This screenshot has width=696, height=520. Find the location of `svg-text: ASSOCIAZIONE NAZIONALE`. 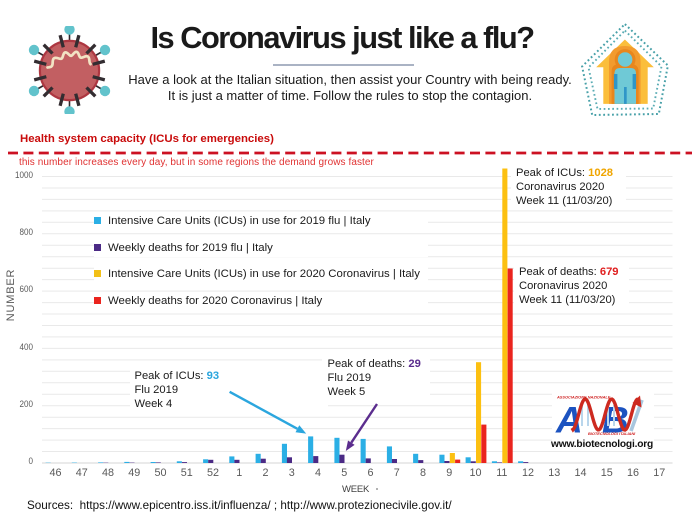

svg-text: ASSOCIAZIONE NAZIONALE is located at coordinates (583, 397).